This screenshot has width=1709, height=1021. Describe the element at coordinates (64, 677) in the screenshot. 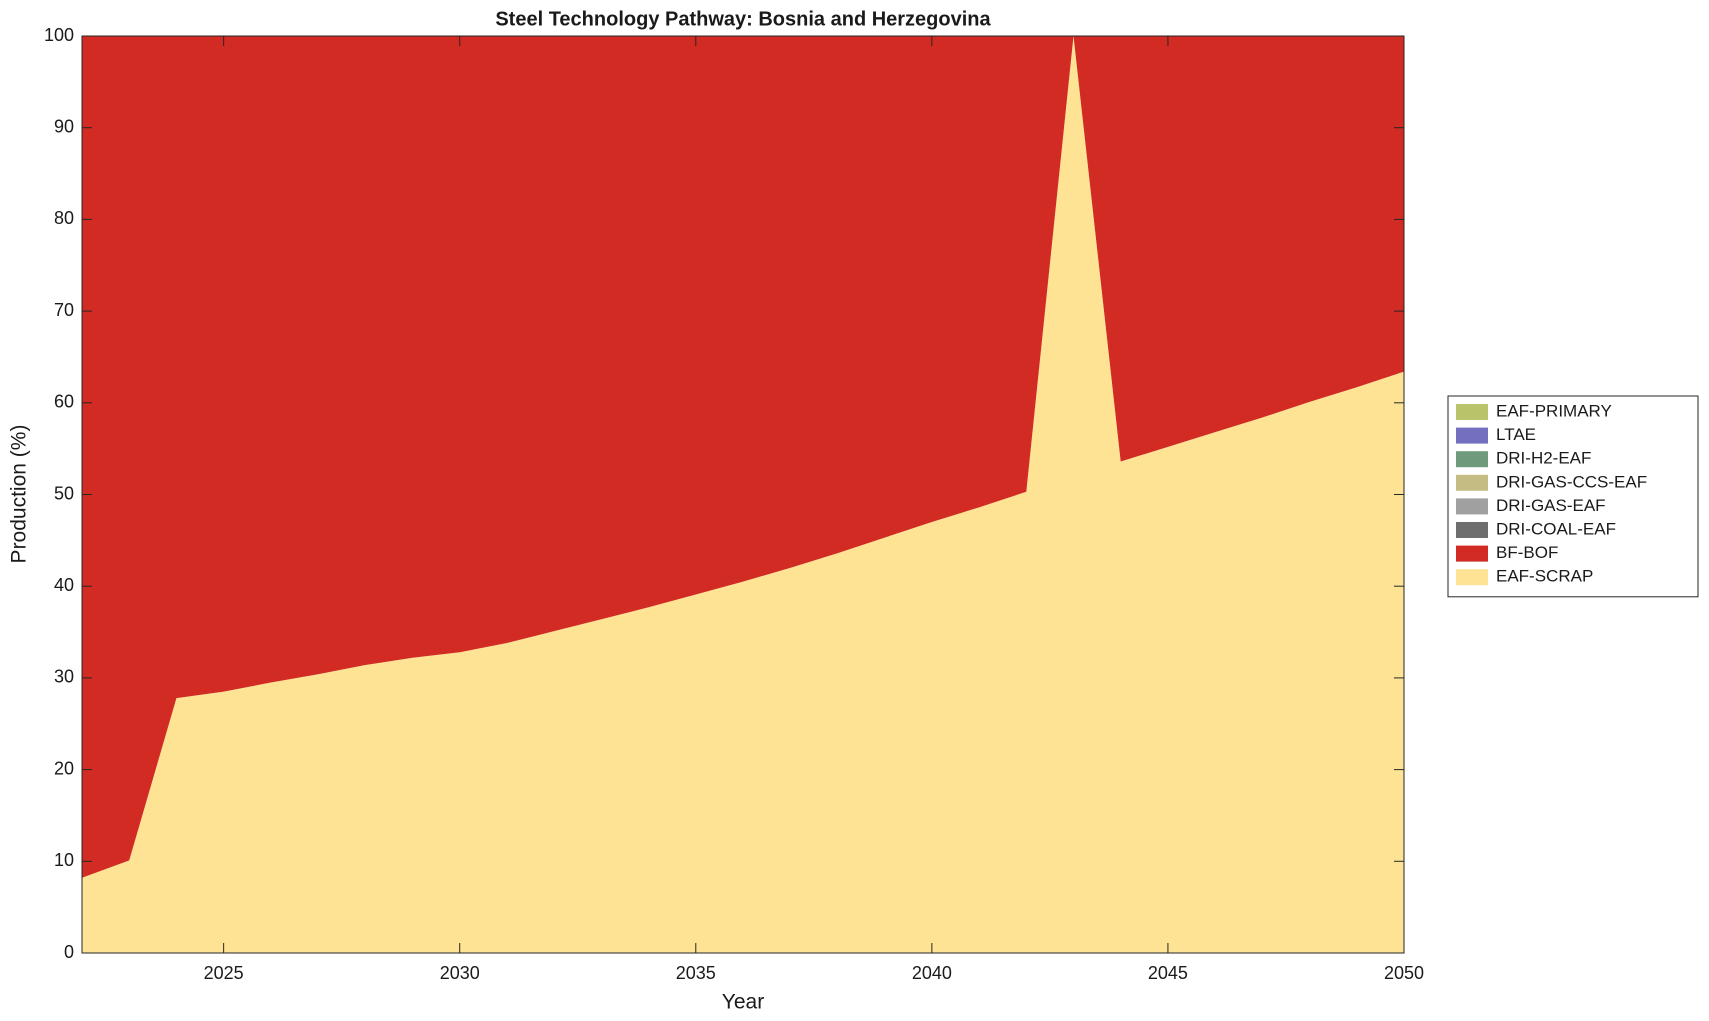

I see `y-tick-label: 30` at that location.